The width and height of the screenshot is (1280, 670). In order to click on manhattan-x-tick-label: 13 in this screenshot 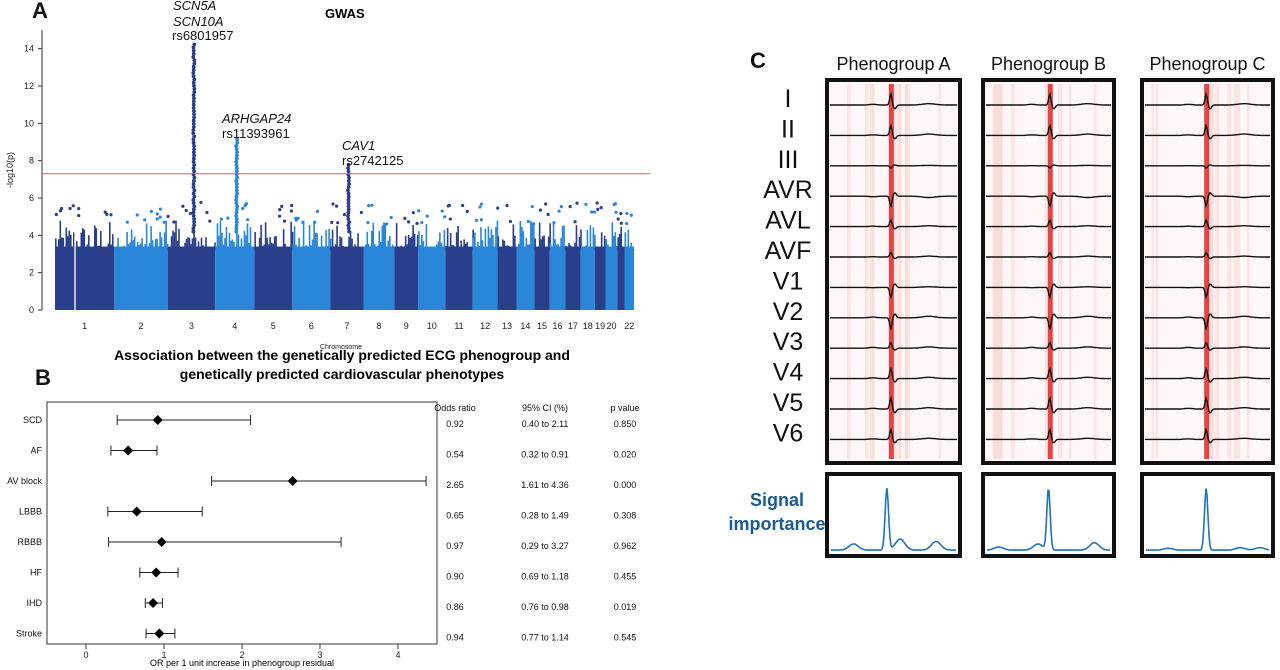, I will do `click(507, 326)`.